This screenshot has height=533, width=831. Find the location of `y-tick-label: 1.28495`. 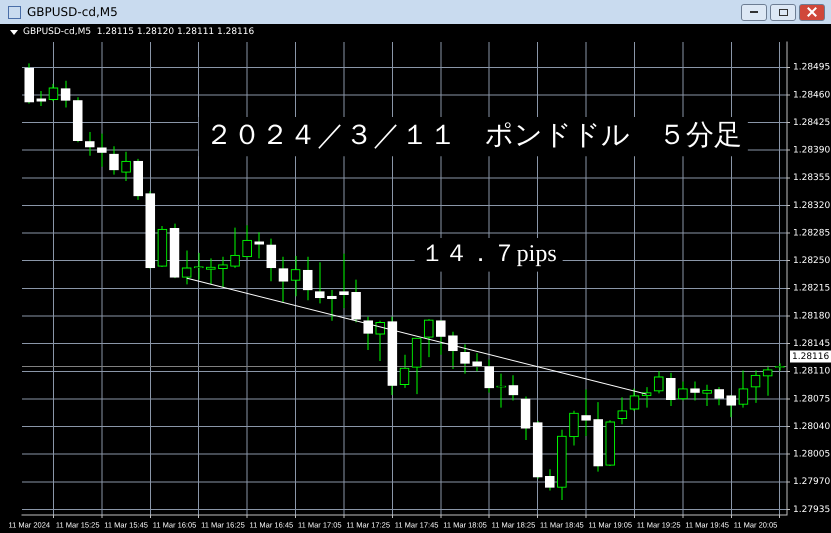

y-tick-label: 1.28495 is located at coordinates (811, 67).